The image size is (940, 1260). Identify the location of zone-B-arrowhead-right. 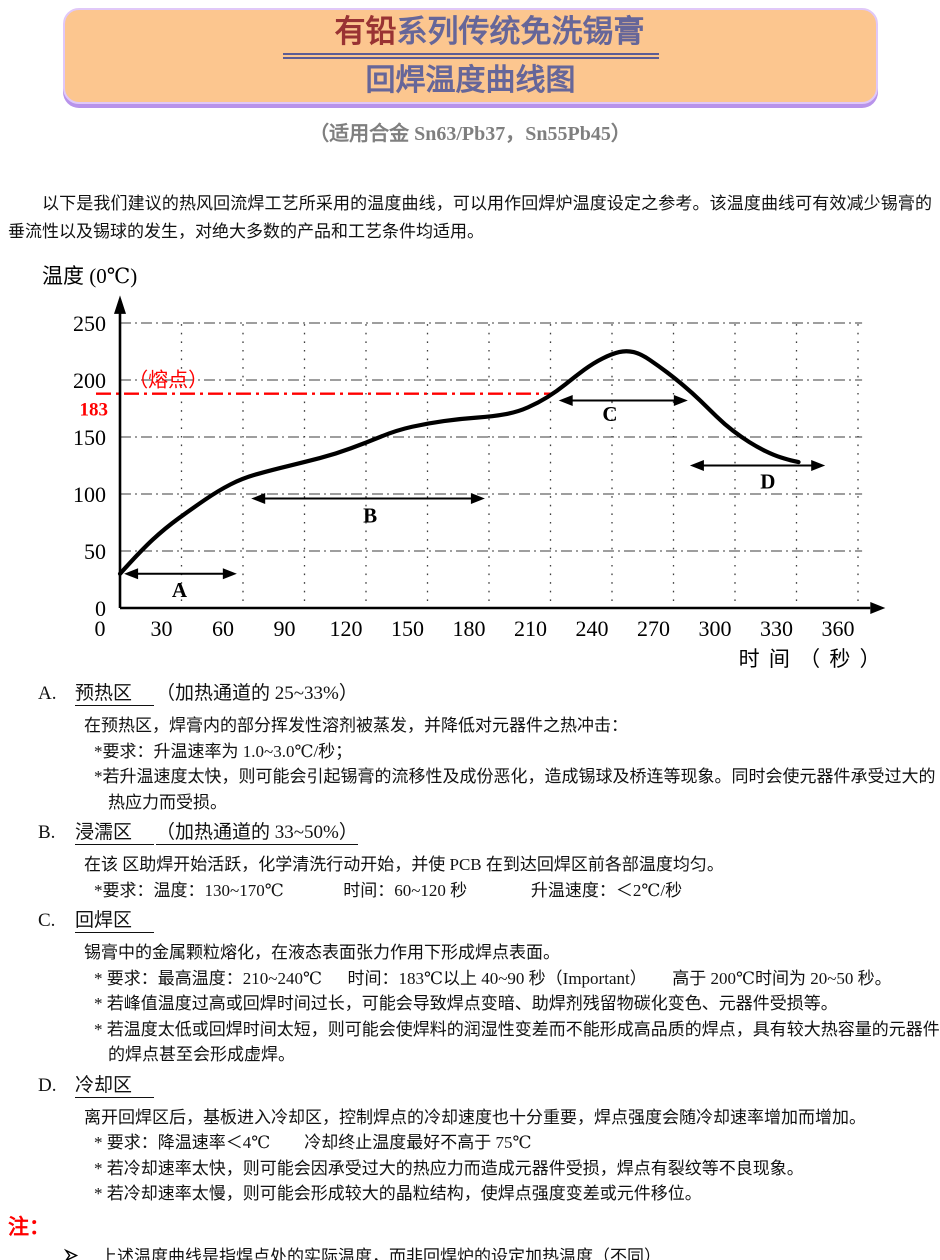
(477, 499).